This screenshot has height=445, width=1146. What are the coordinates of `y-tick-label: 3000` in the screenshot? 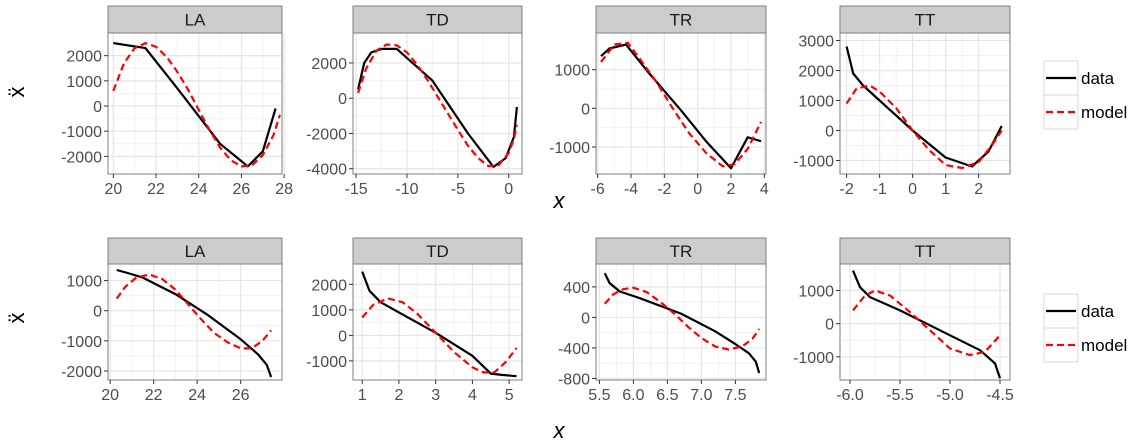 It's located at (816, 42).